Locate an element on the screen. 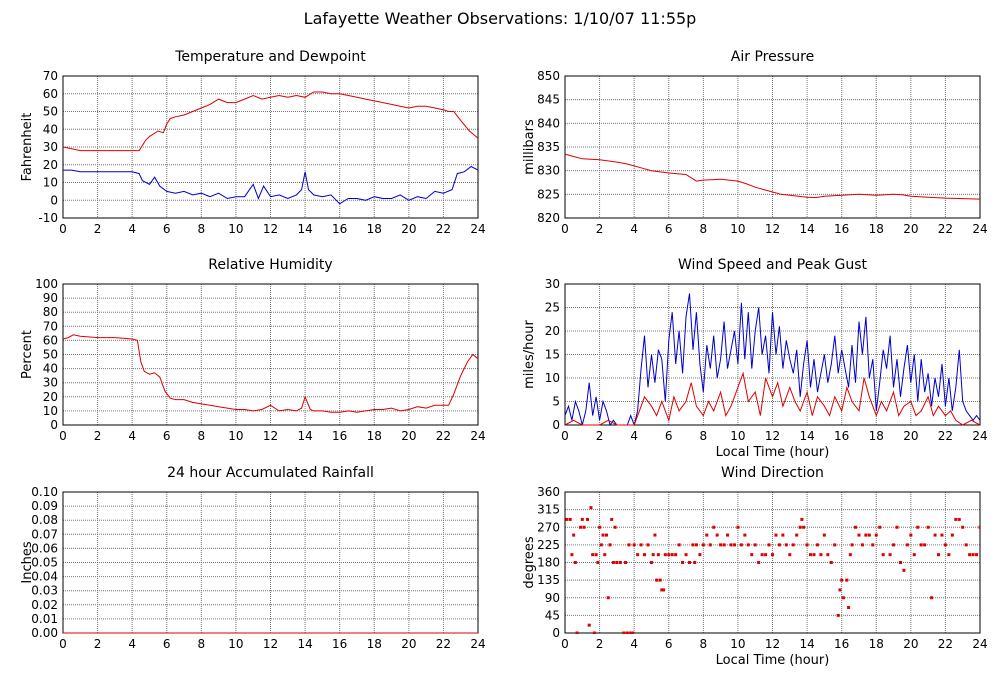 The height and width of the screenshot is (680, 1000). wind-x-tick-label: 18 is located at coordinates (876, 436).